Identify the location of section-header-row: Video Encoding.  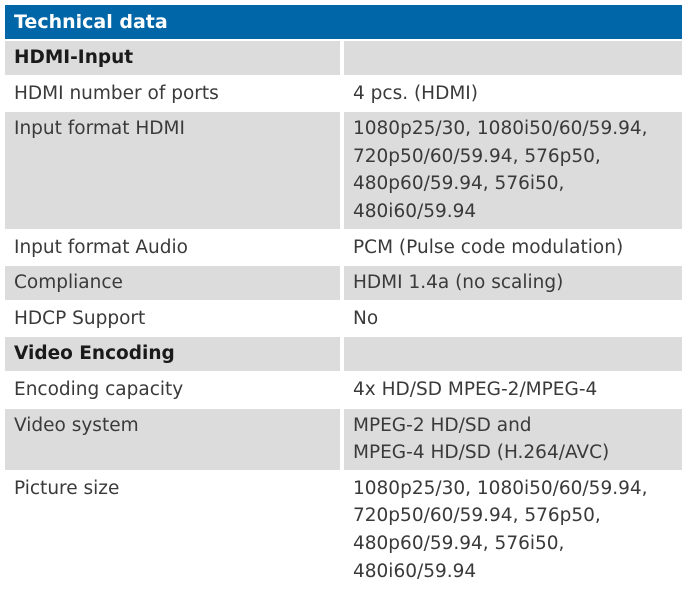
(343, 354).